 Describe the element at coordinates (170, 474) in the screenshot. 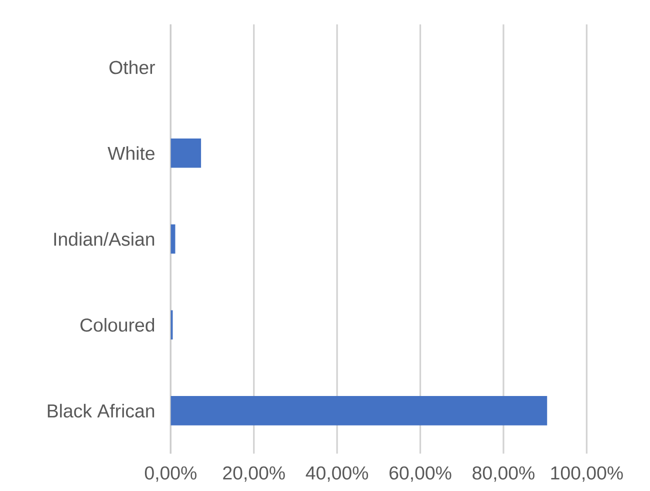

I see `x-tick-label: 0,00%` at that location.